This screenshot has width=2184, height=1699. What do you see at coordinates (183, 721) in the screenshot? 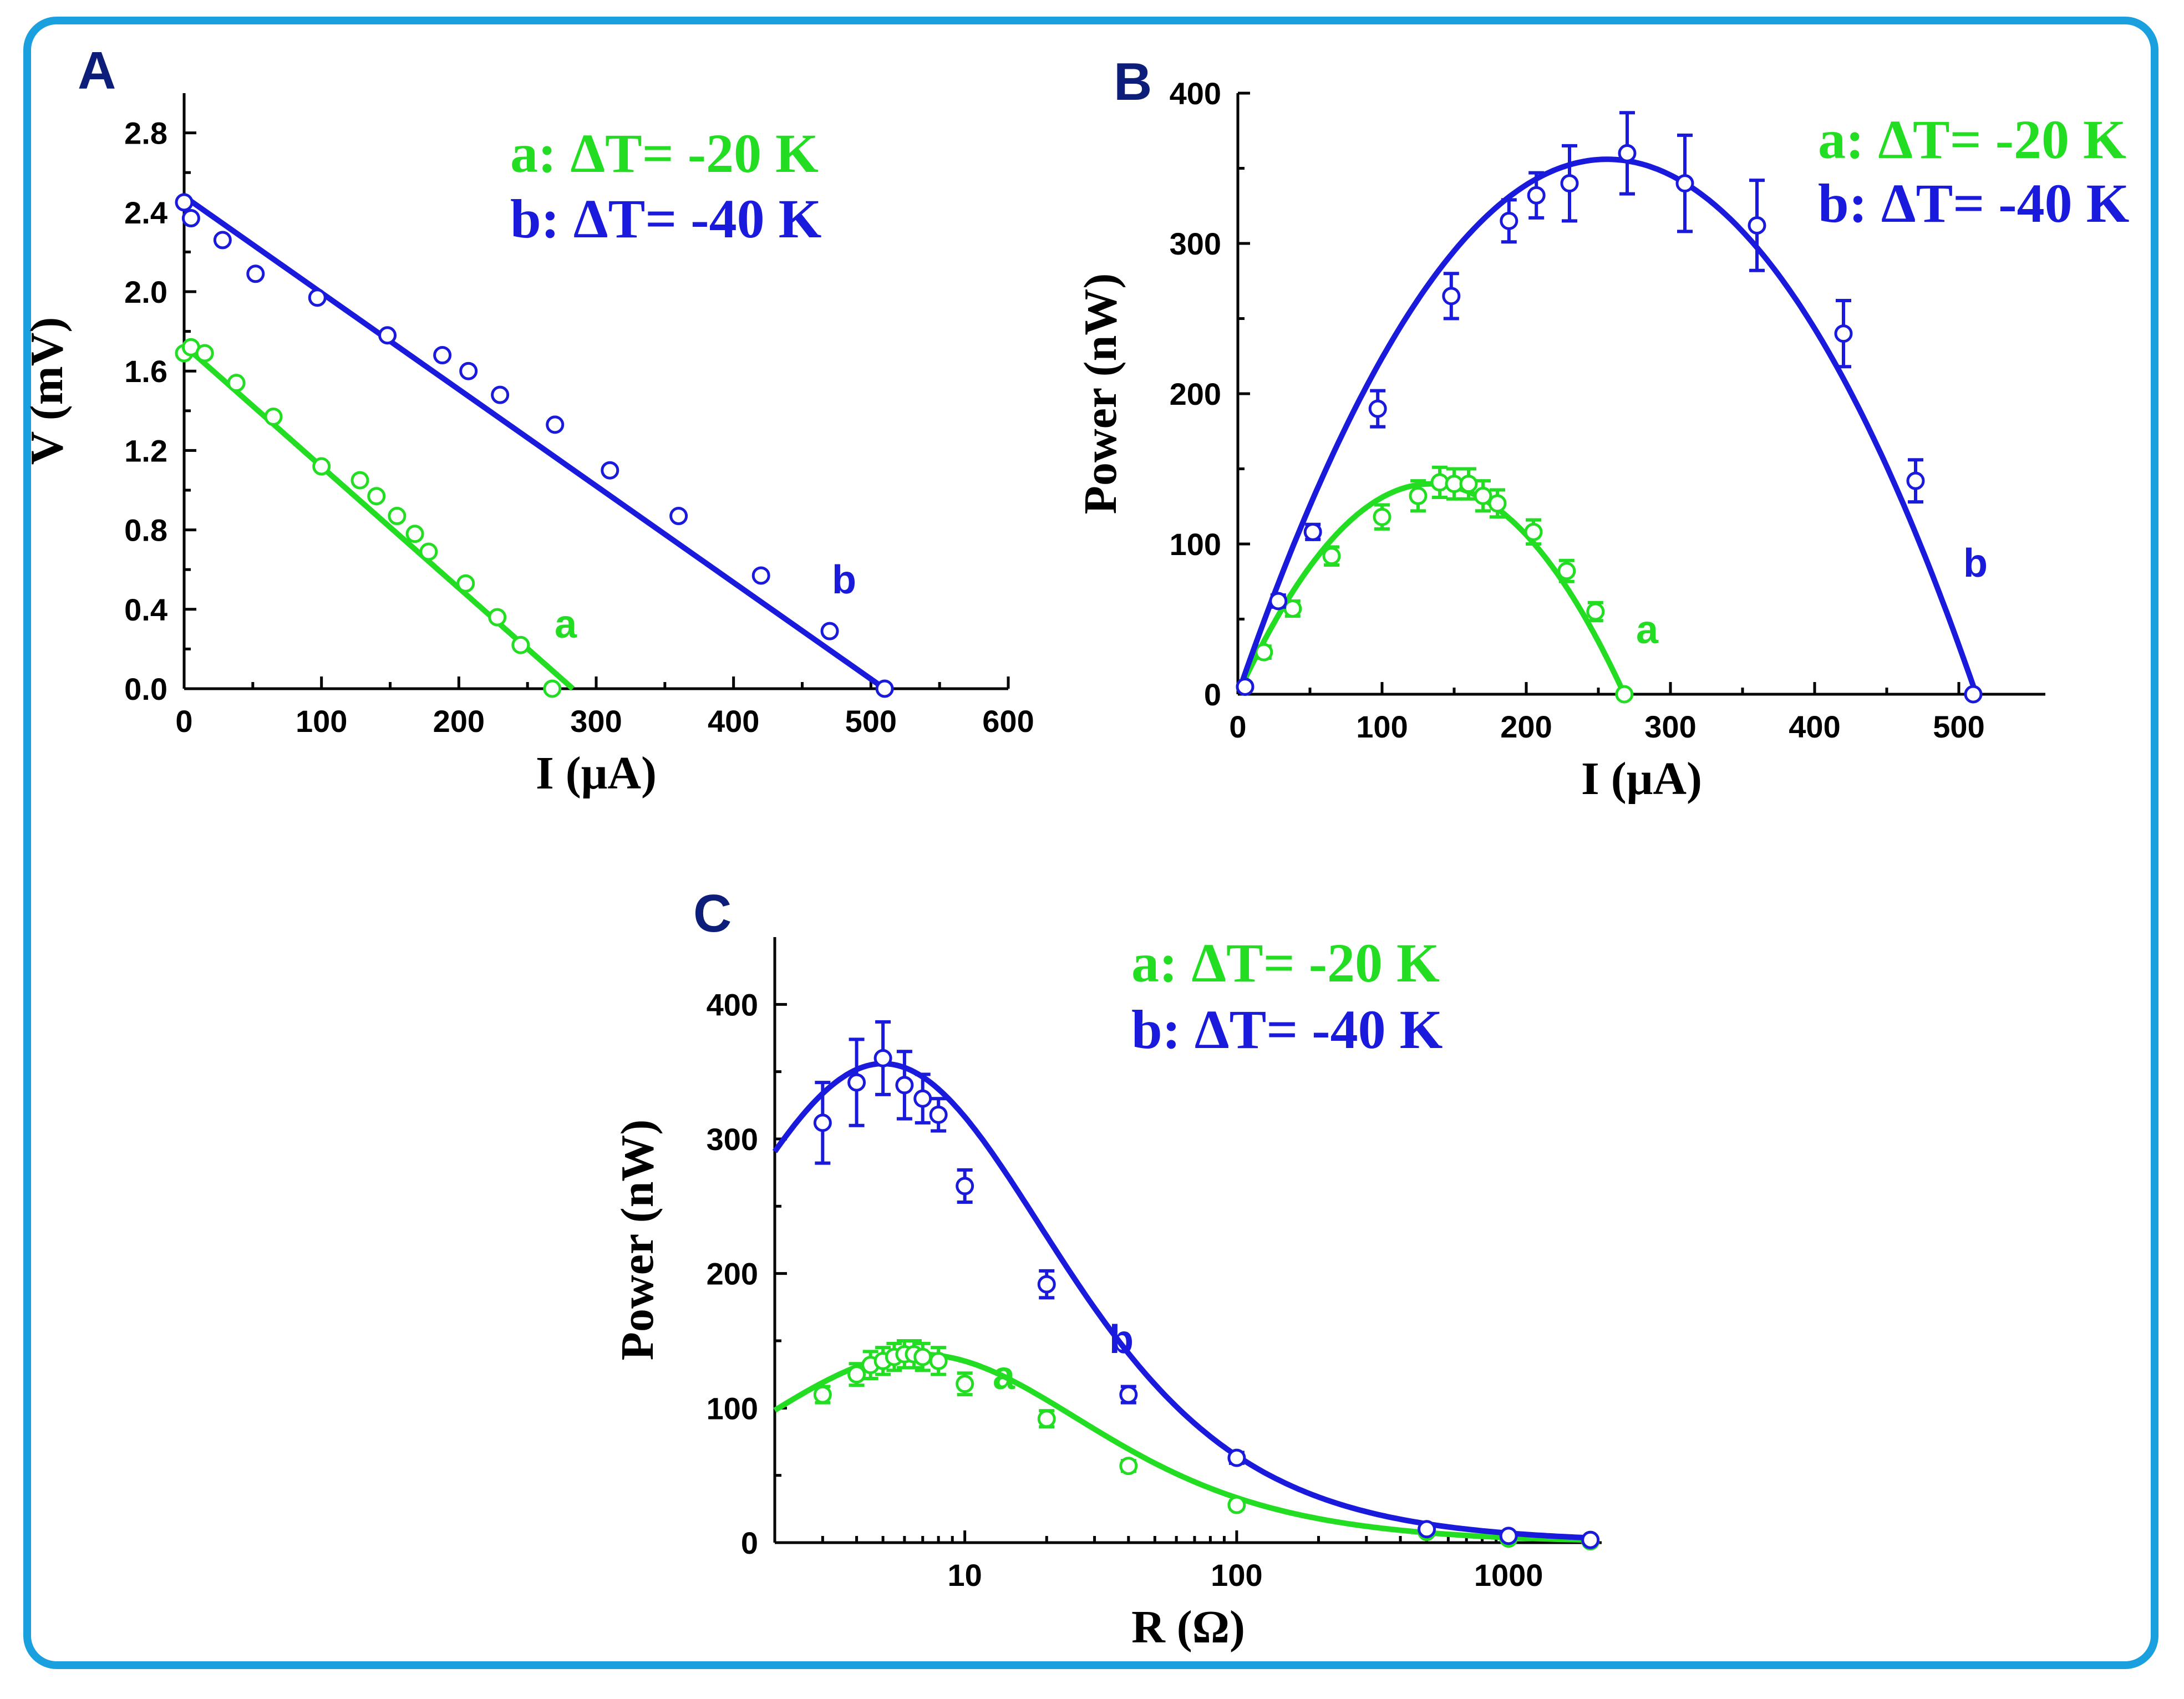
I see `x-tick-label: 0` at bounding box center [183, 721].